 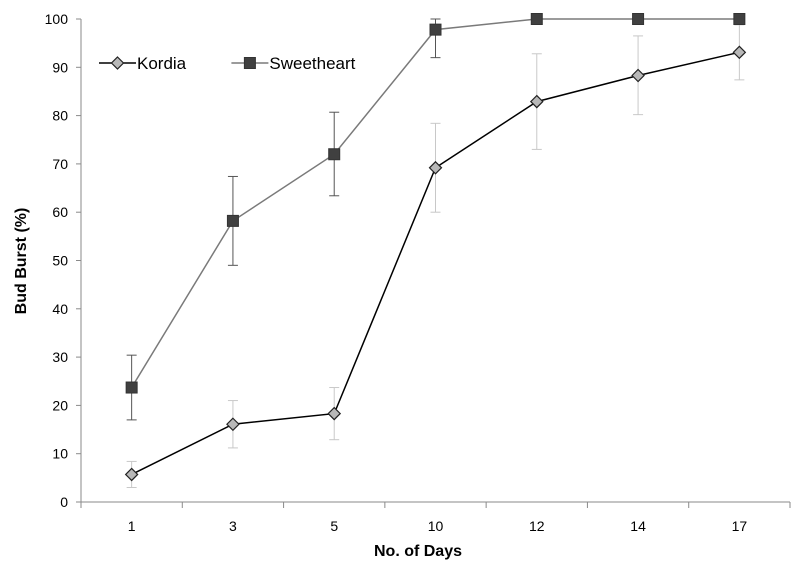 I want to click on x-tick-labels: 1 3 5 10 12 14 17, so click(x=438, y=526).